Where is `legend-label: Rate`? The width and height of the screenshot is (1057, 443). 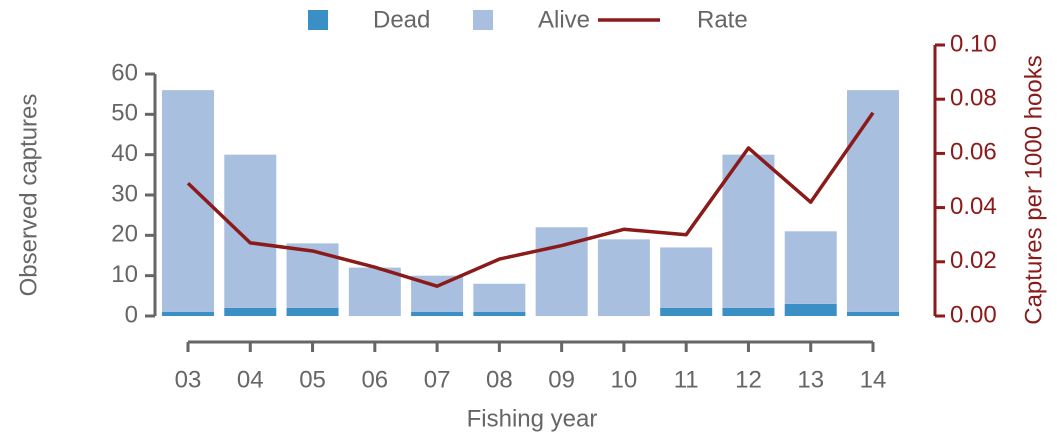 legend-label: Rate is located at coordinates (722, 19).